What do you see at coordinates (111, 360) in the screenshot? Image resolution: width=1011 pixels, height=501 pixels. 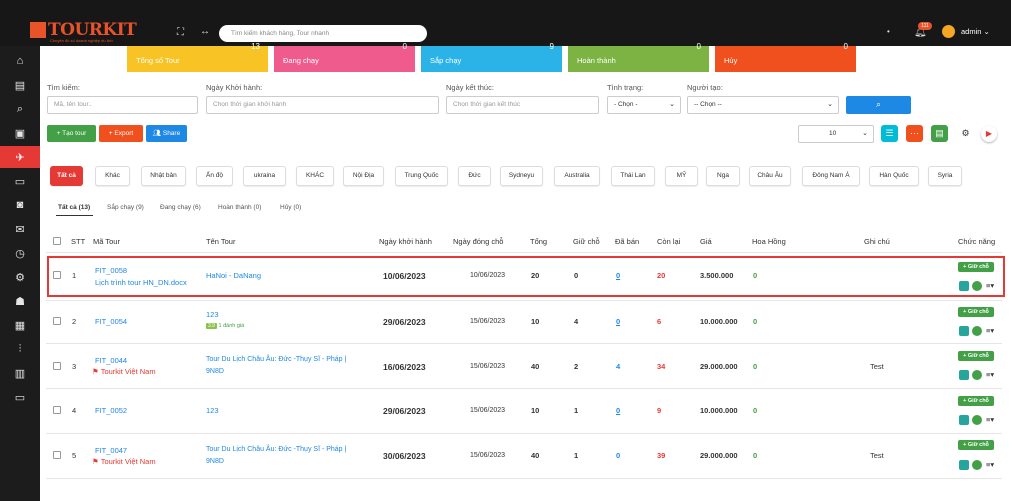 I see `tour-code-link: FIT_0044` at bounding box center [111, 360].